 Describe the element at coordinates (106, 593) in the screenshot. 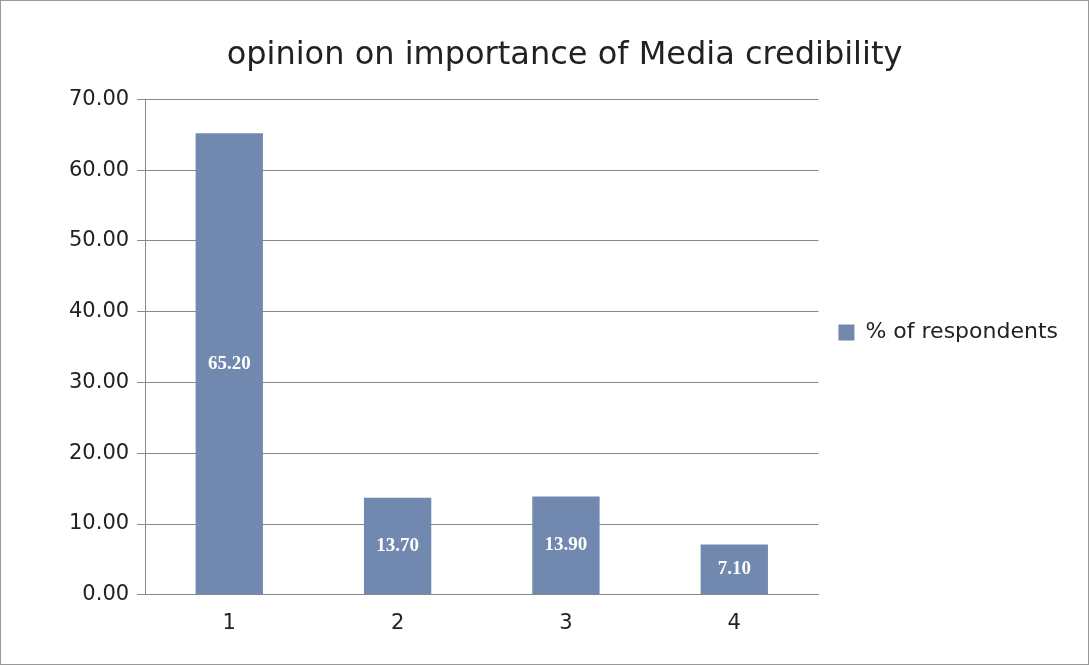

I see `y-tick-label: 0.00` at that location.